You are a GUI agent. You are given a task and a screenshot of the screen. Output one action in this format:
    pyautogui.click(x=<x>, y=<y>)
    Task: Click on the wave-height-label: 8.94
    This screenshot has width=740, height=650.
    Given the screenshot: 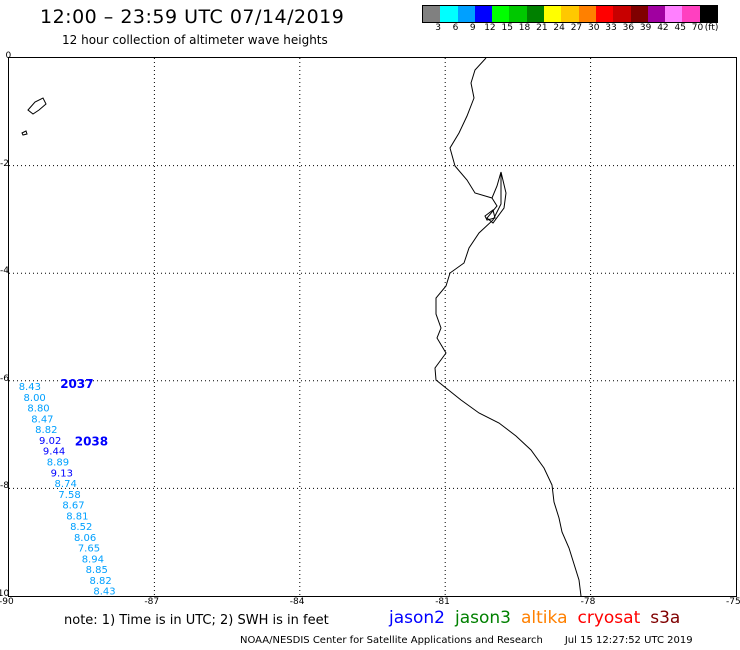 What is the action you would take?
    pyautogui.click(x=93, y=559)
    